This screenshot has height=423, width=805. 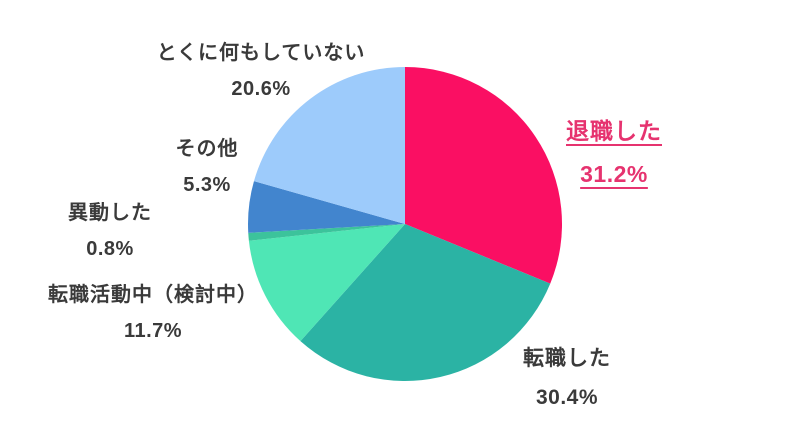 What do you see at coordinates (614, 131) in the screenshot?
I see `slice-label-text: 退職した` at bounding box center [614, 131].